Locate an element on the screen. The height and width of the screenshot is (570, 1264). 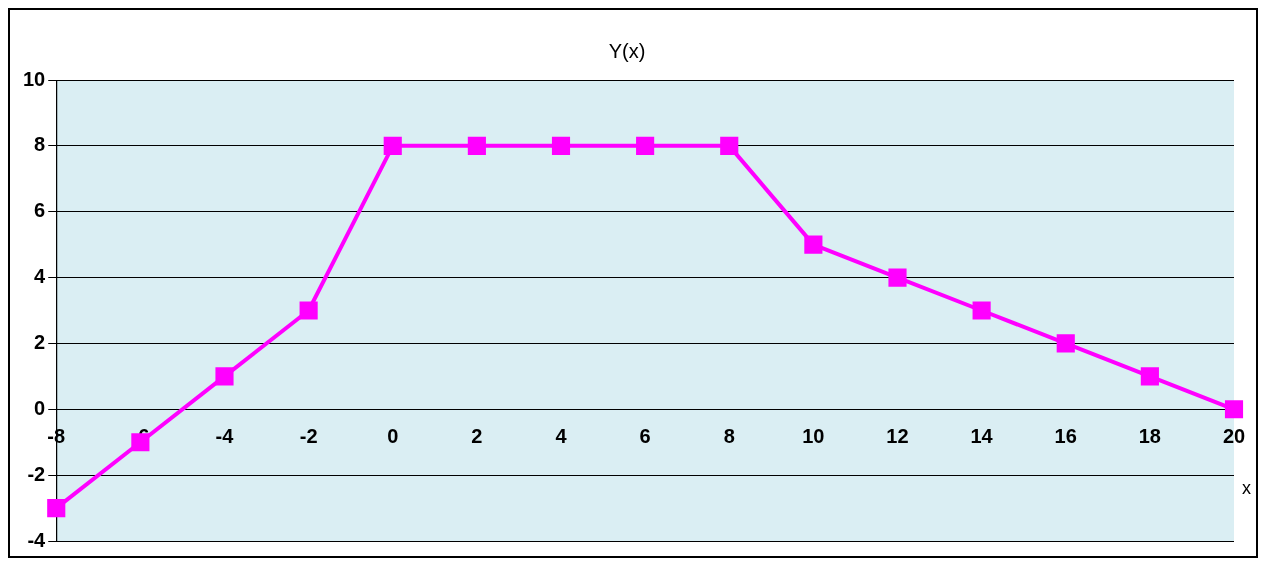
chart-title: Y(x) is located at coordinates (627, 50).